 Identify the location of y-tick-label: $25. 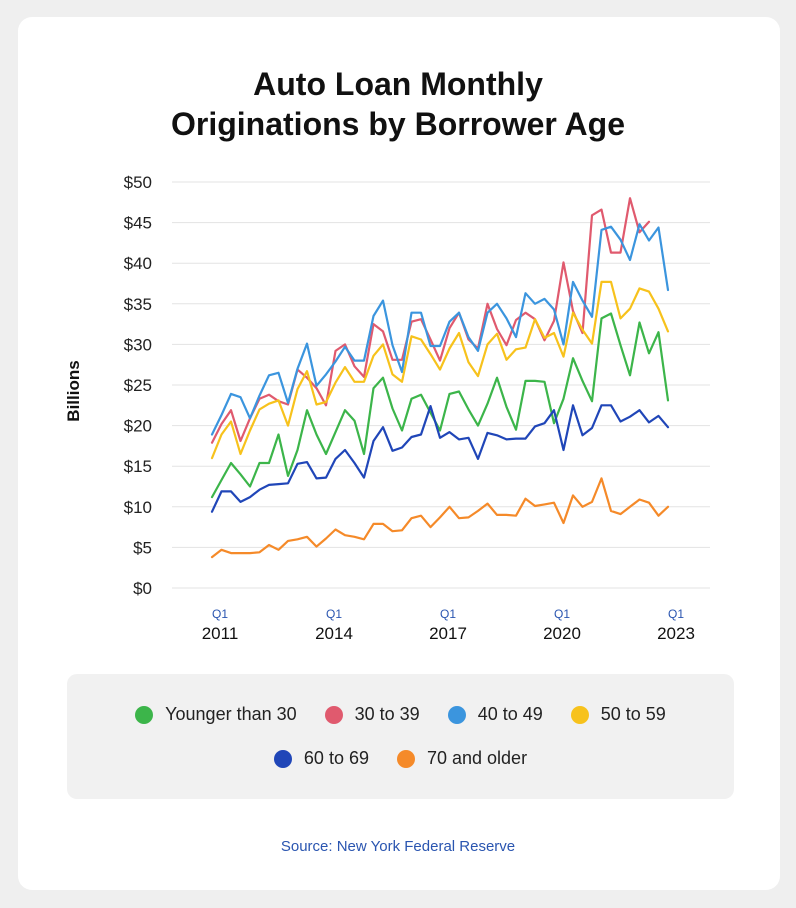
(138, 385).